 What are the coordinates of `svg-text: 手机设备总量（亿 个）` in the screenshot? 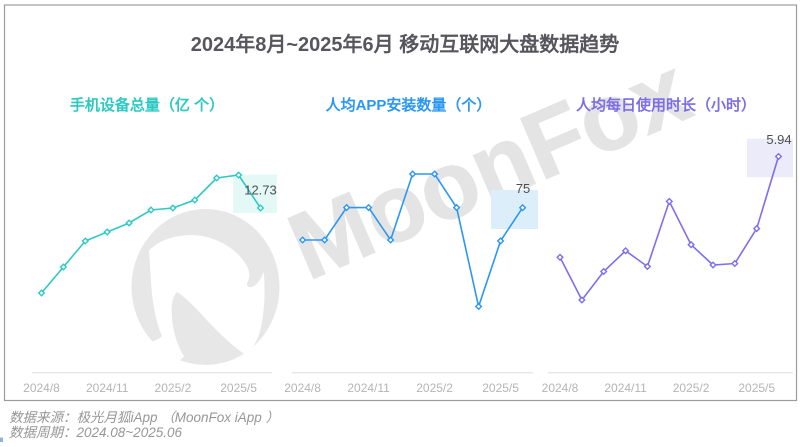 It's located at (147, 105).